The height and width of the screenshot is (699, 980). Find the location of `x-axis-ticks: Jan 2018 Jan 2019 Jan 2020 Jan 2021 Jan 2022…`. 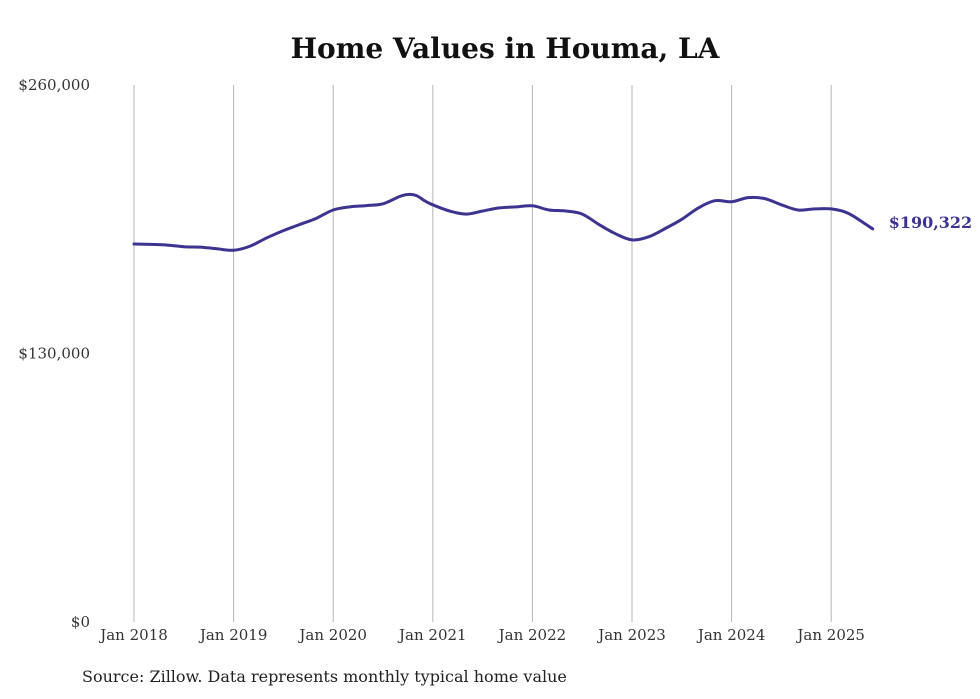

x-axis-ticks: Jan 2018 Jan 2019 Jan 2020 Jan 2021 Jan 2022… is located at coordinates (481, 635).